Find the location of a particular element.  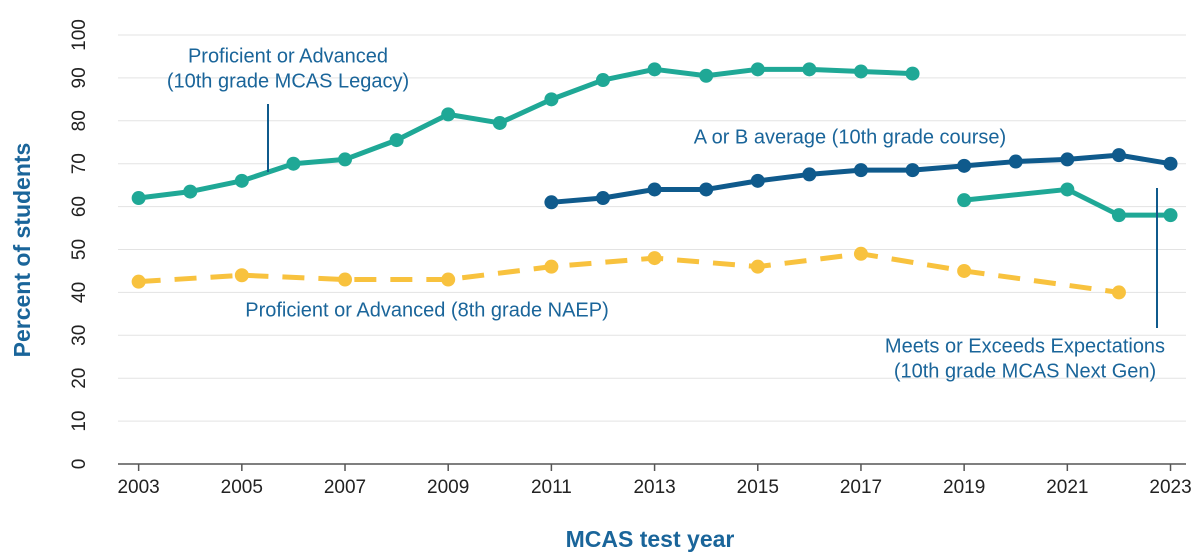

y-tick-label: 60 is located at coordinates (79, 206).